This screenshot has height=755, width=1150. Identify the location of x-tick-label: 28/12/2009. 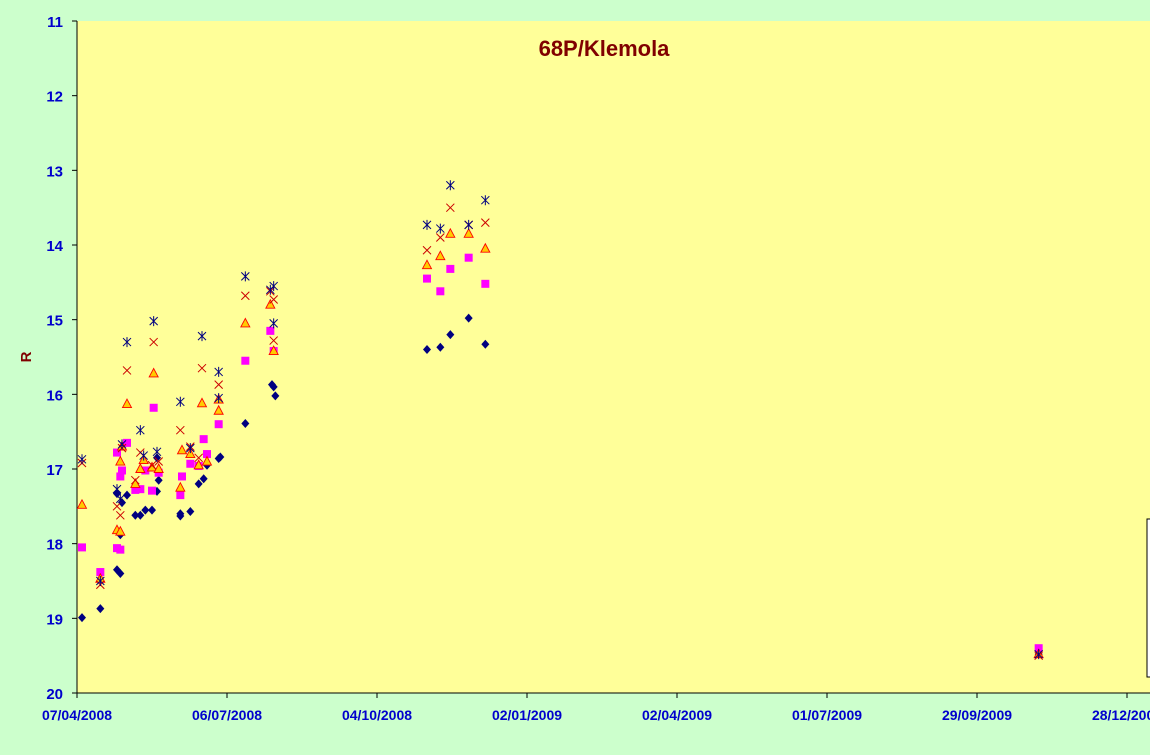
(1121, 715).